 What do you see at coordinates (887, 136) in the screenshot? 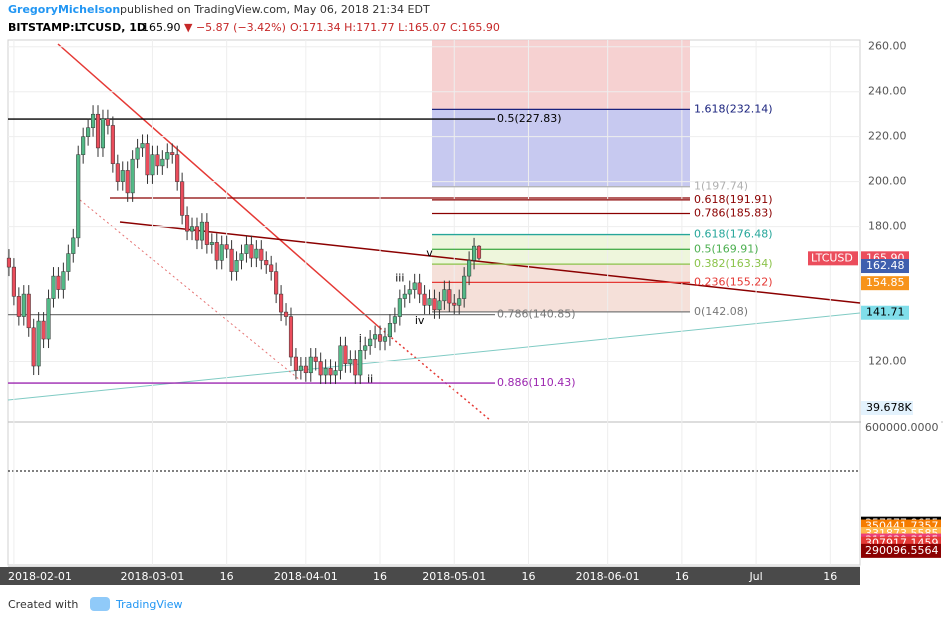
I see `y-tick-label: 220.00` at bounding box center [887, 136].